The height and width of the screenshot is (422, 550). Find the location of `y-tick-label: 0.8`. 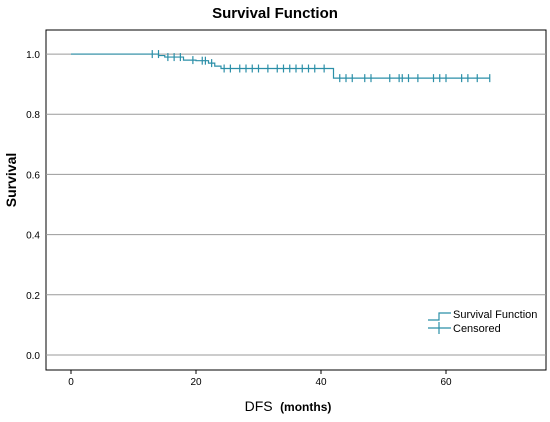

y-tick-label: 0.8 is located at coordinates (33, 115).